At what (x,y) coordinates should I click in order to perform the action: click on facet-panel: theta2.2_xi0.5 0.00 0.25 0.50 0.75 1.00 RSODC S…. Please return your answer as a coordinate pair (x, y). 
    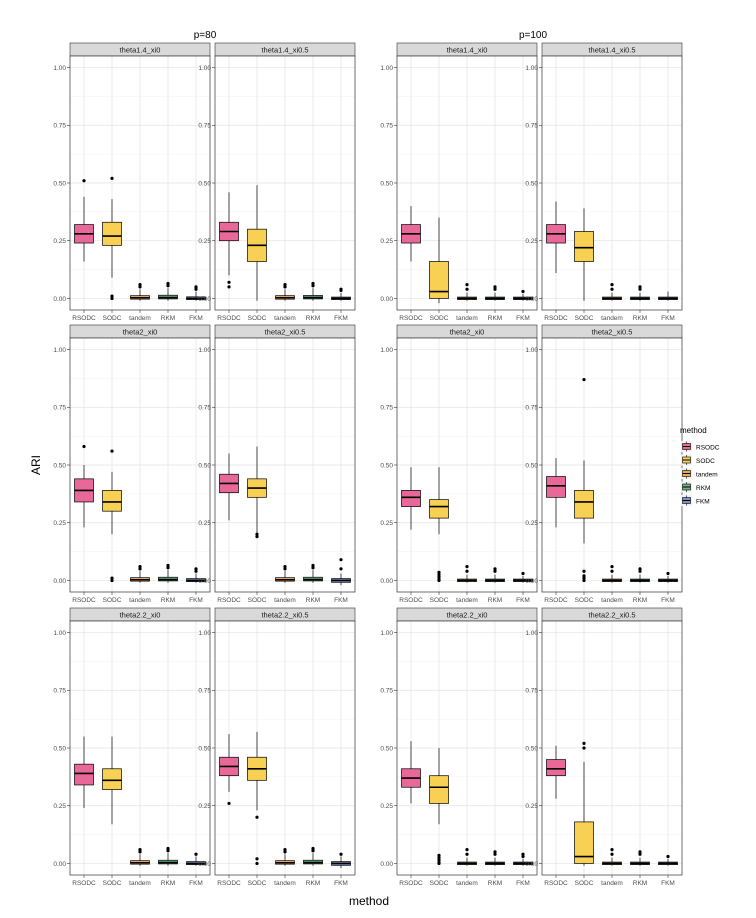
    Looking at the image, I should click on (277, 747).